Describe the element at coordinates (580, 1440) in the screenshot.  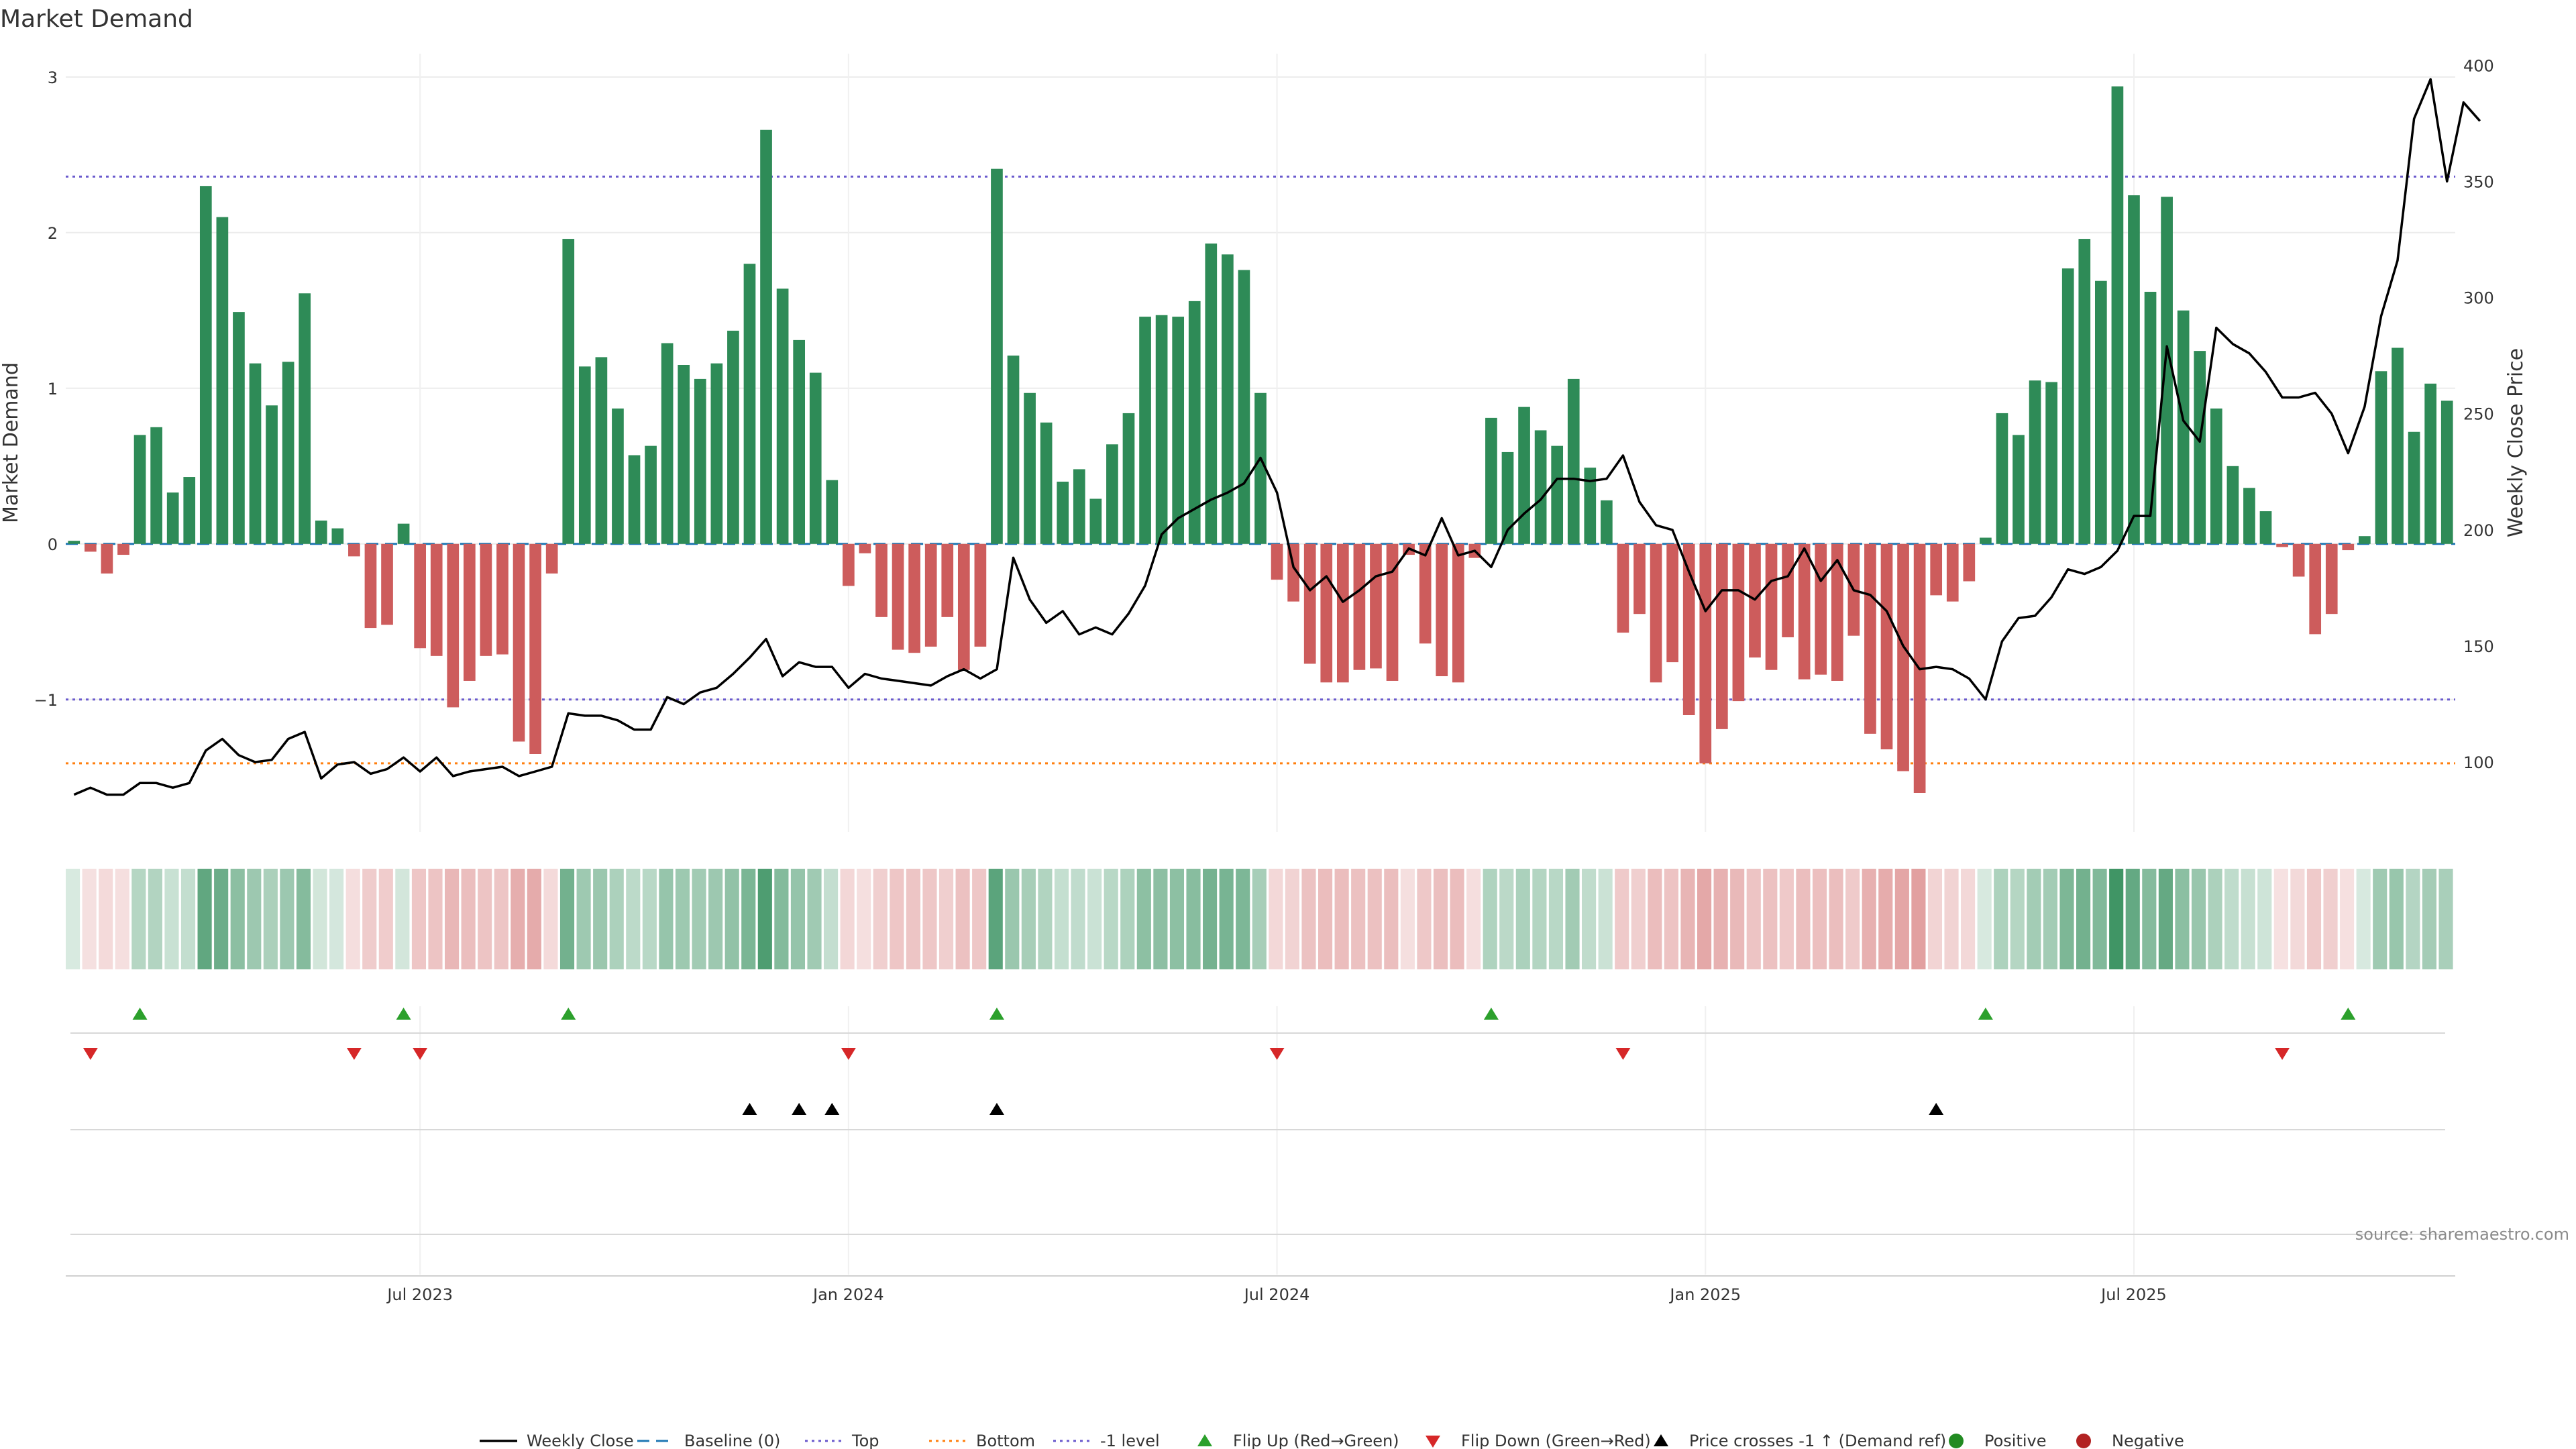
I see `legend-label: Weekly Close` at that location.